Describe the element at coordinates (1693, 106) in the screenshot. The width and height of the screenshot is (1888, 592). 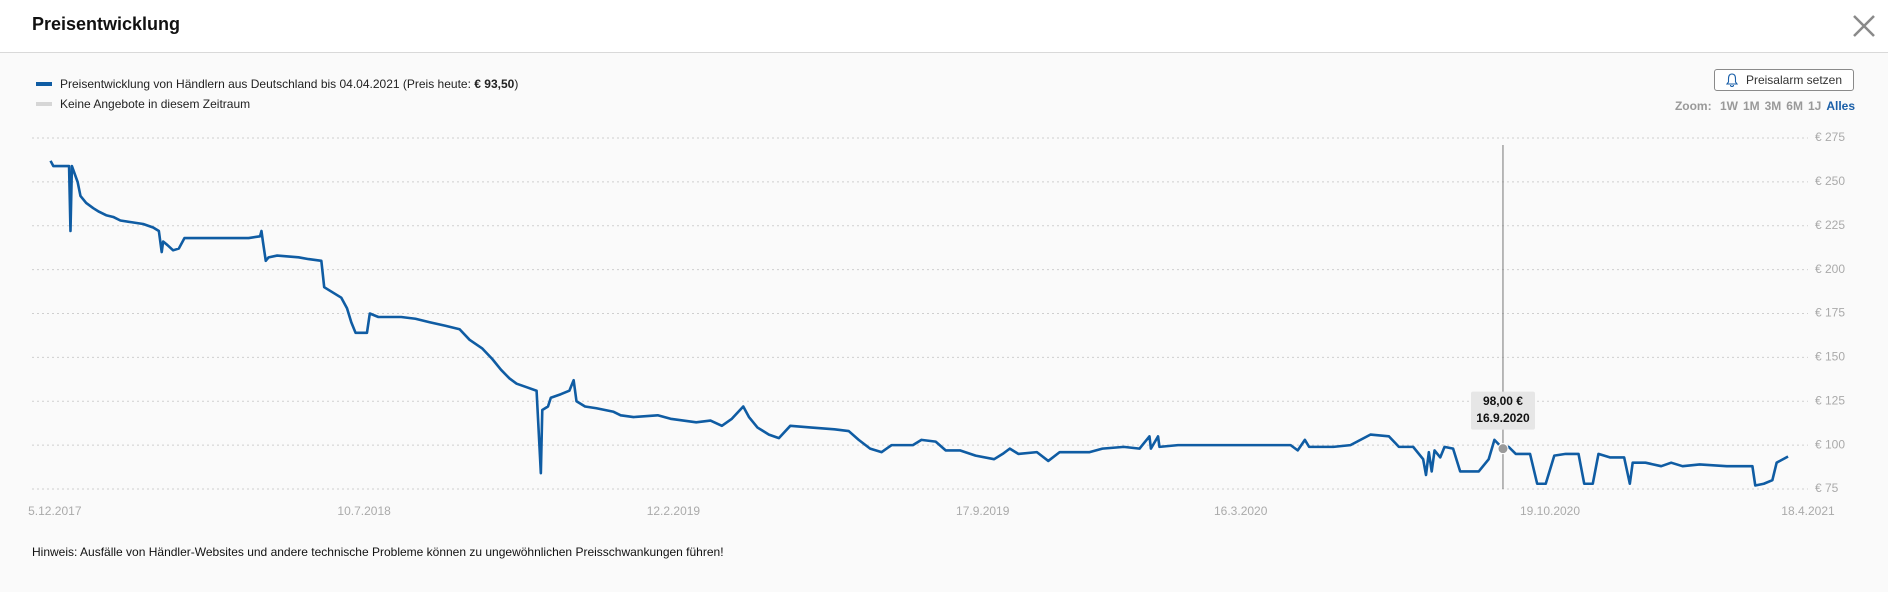
I see `zoom-label: Zoom:` at that location.